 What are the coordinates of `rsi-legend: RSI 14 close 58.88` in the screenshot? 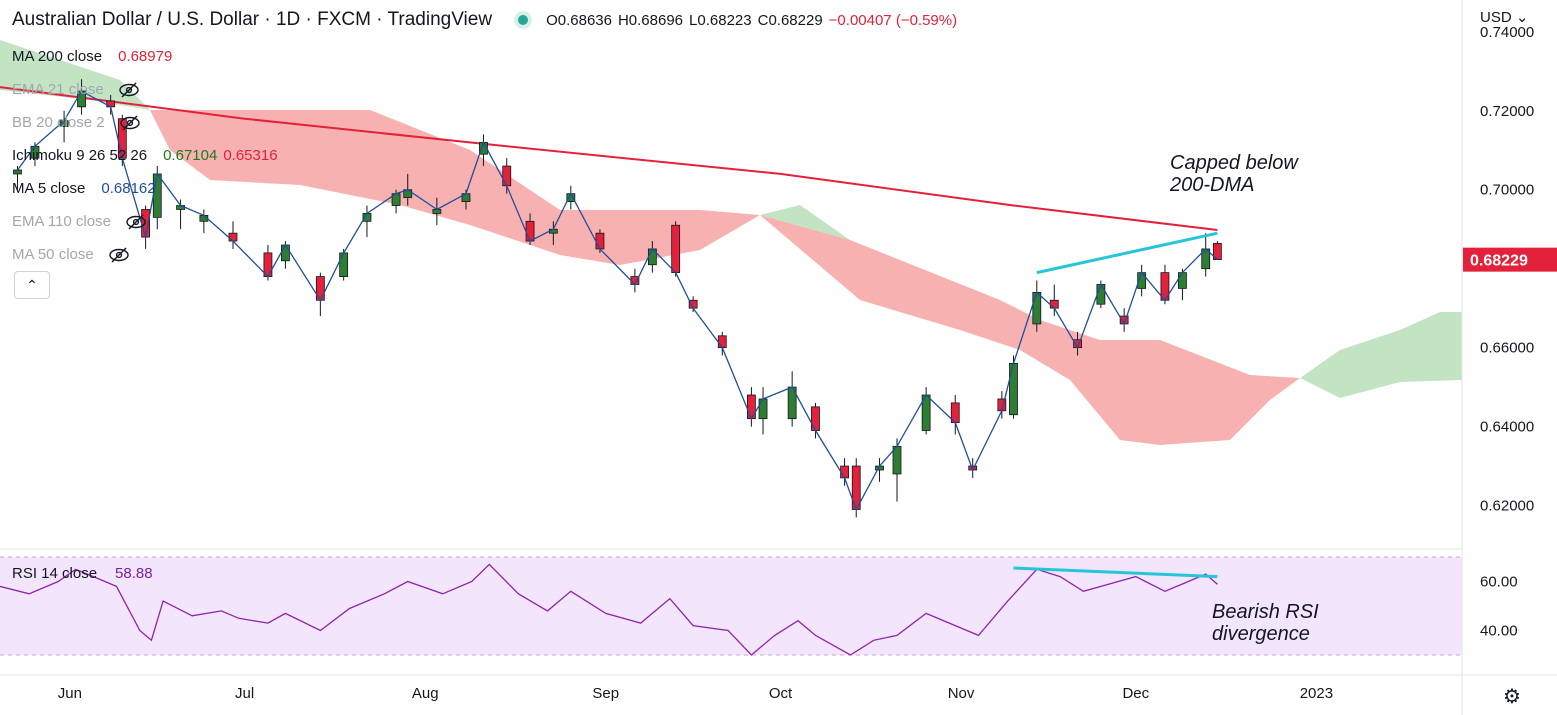 It's located at (82, 573).